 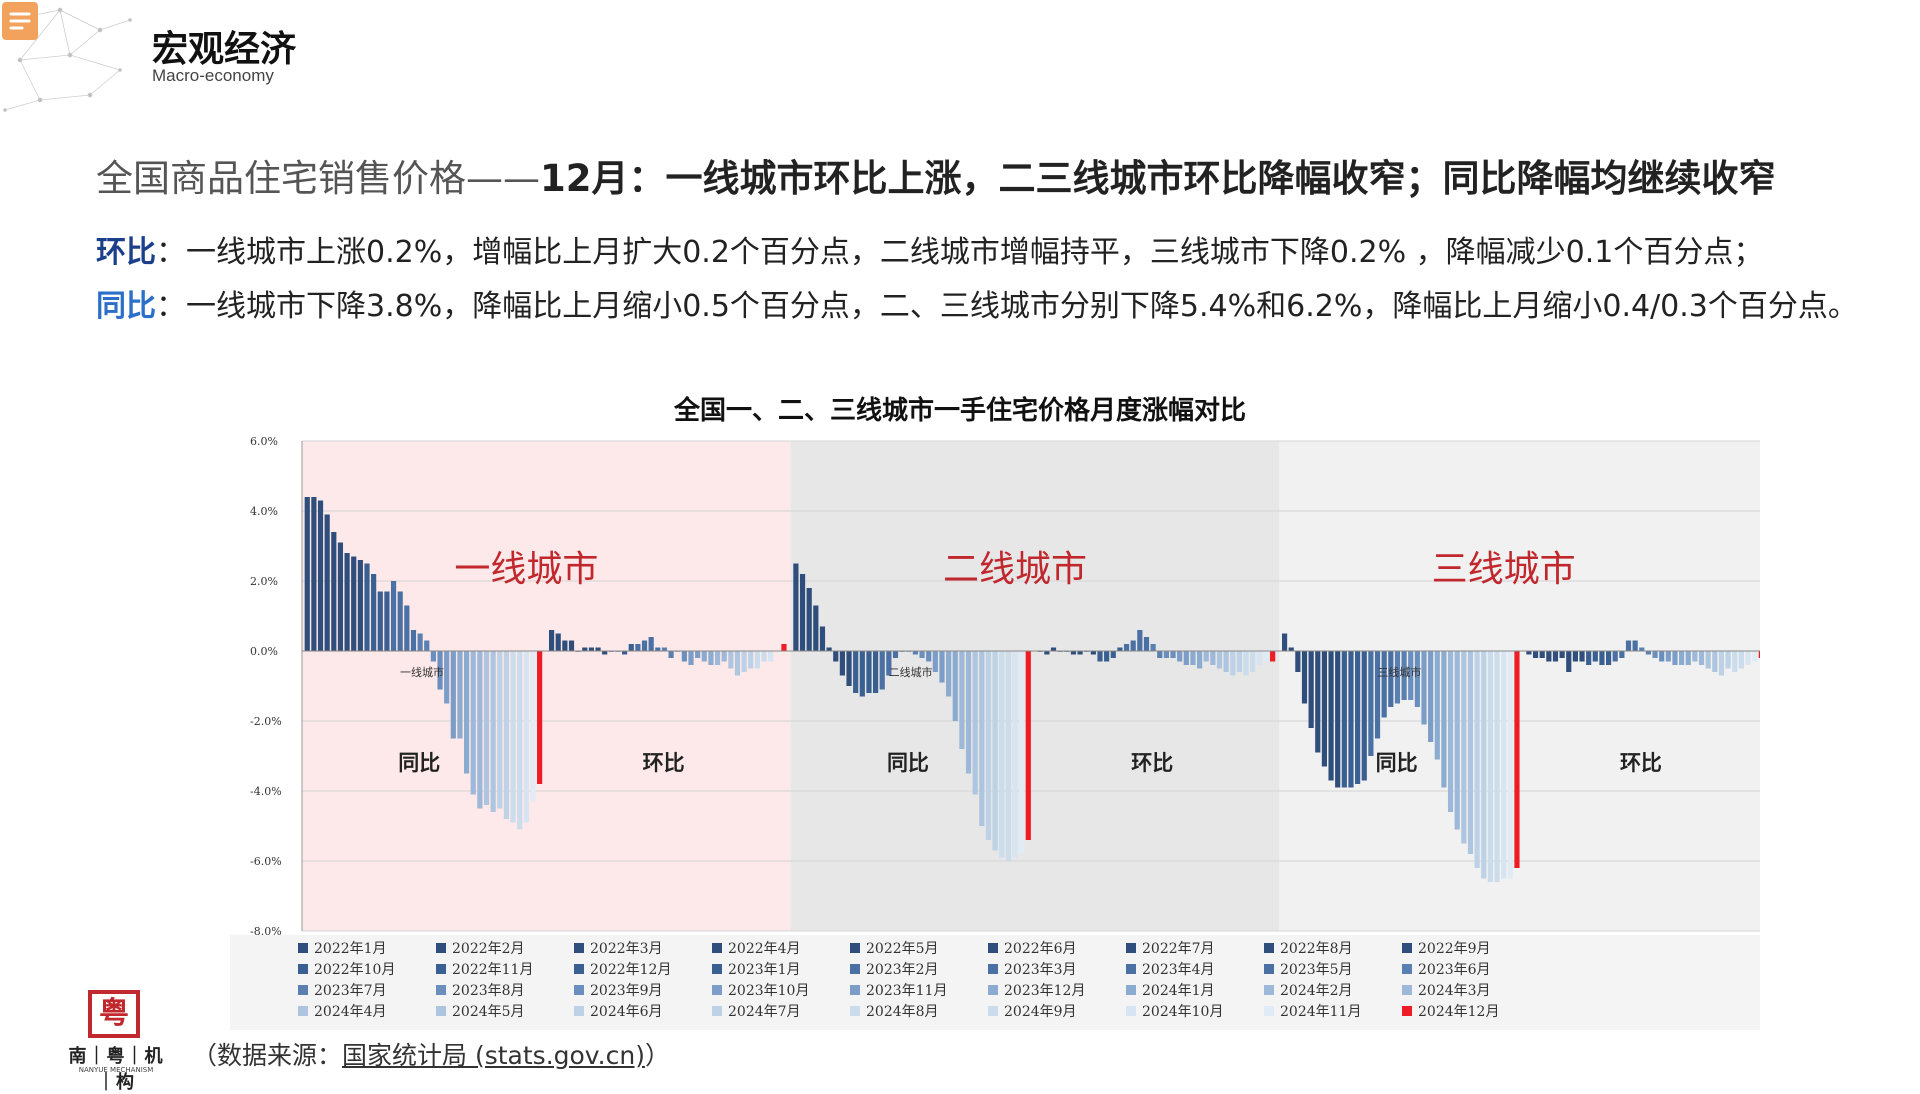 What do you see at coordinates (1504, 569) in the screenshot?
I see `panel-label: 三线城市` at bounding box center [1504, 569].